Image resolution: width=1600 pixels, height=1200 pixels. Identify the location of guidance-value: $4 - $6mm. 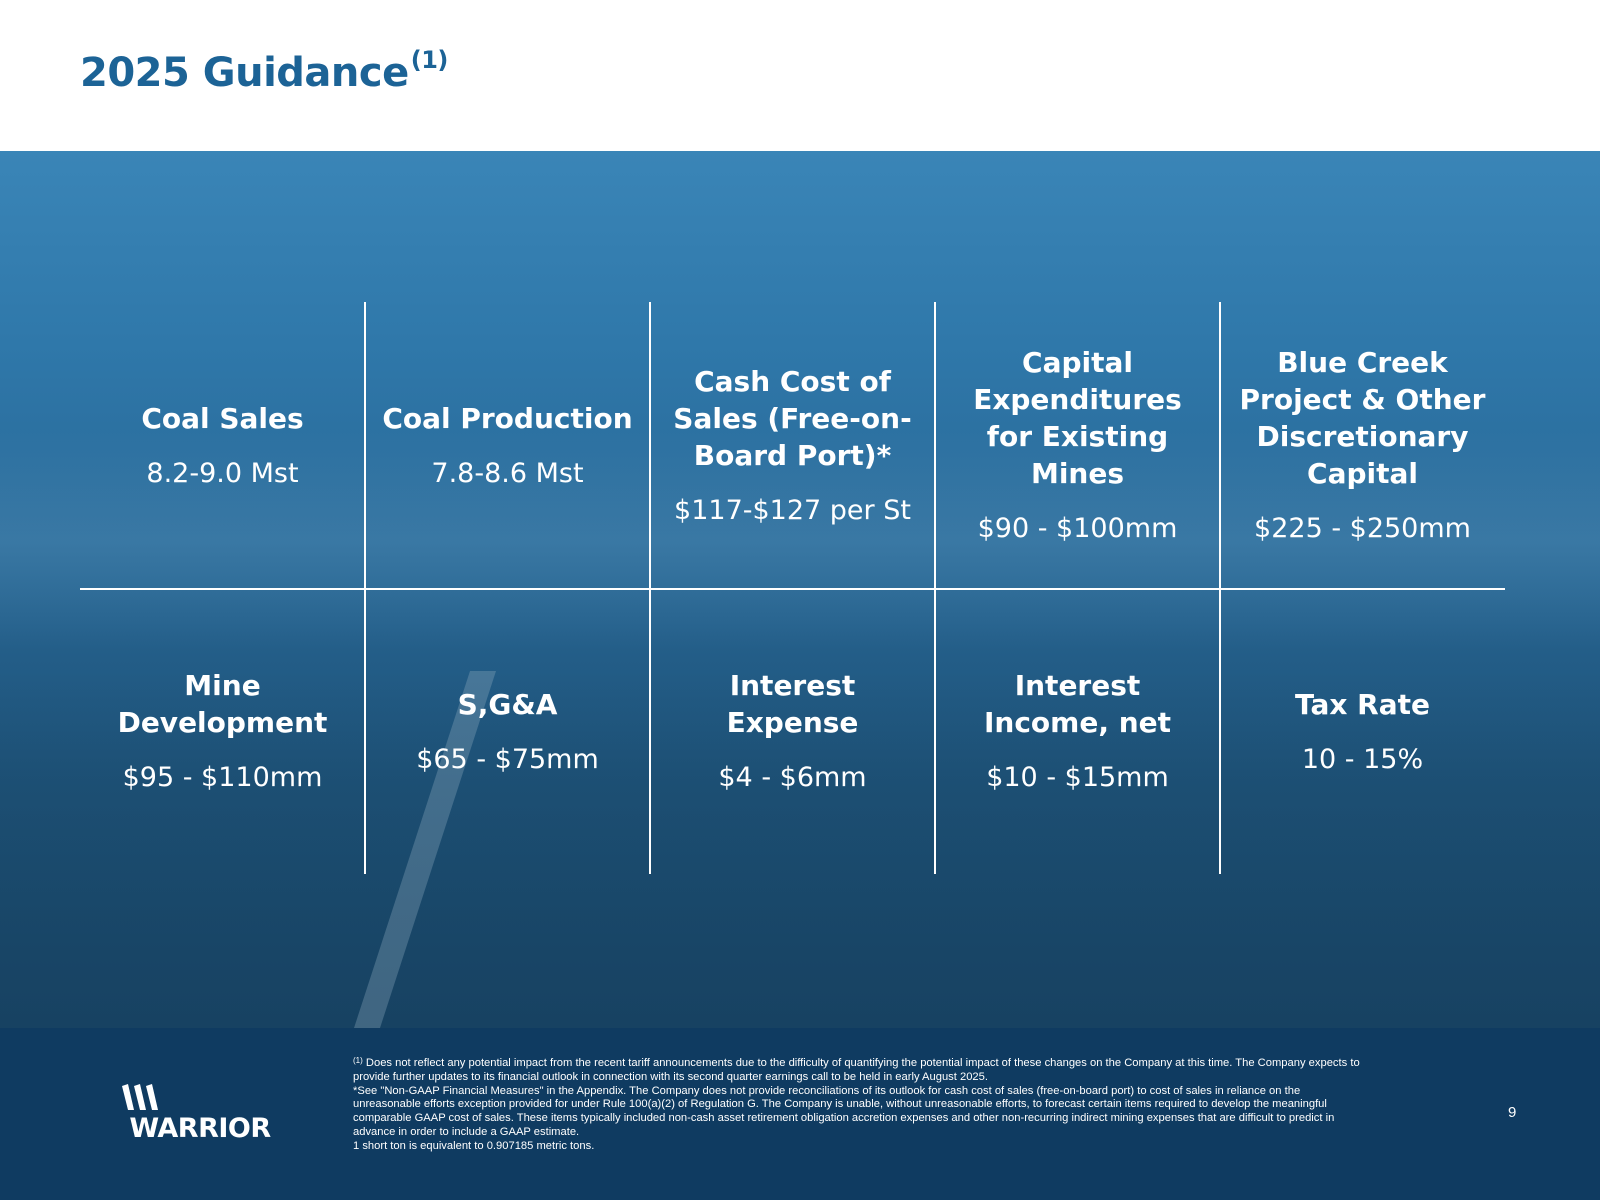
(792, 777).